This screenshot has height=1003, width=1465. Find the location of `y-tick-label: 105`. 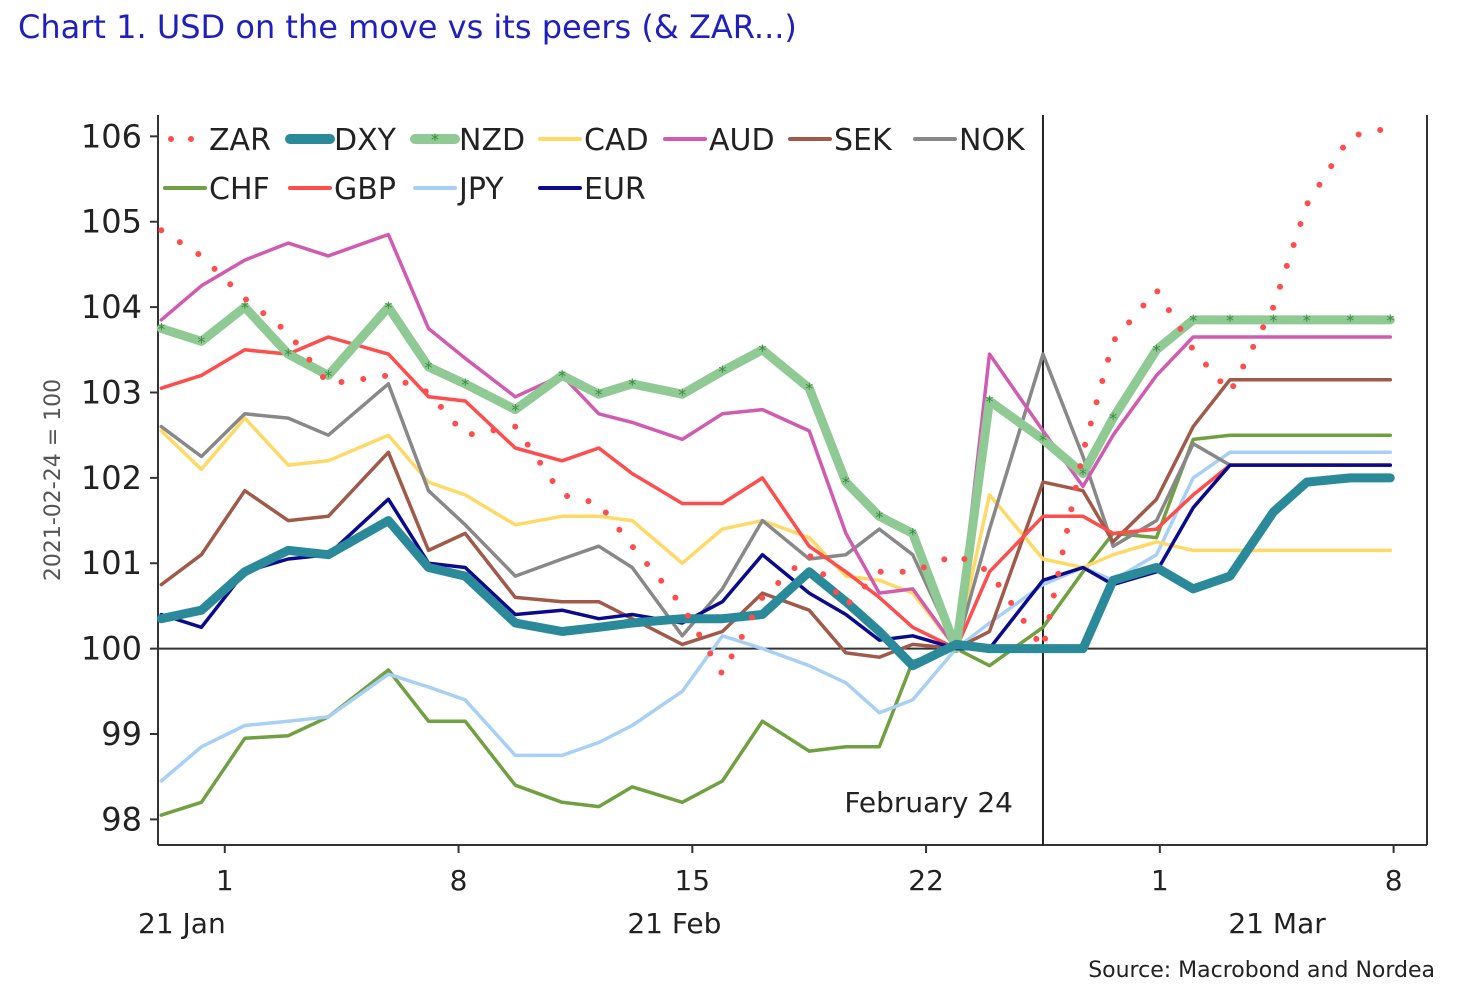

y-tick-label: 105 is located at coordinates (111, 222).